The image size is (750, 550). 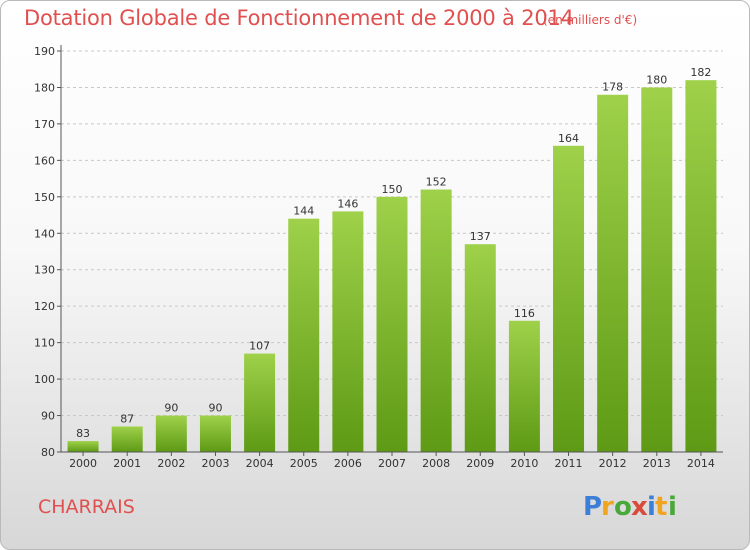 I want to click on y-tick-label: 180, so click(x=44, y=87).